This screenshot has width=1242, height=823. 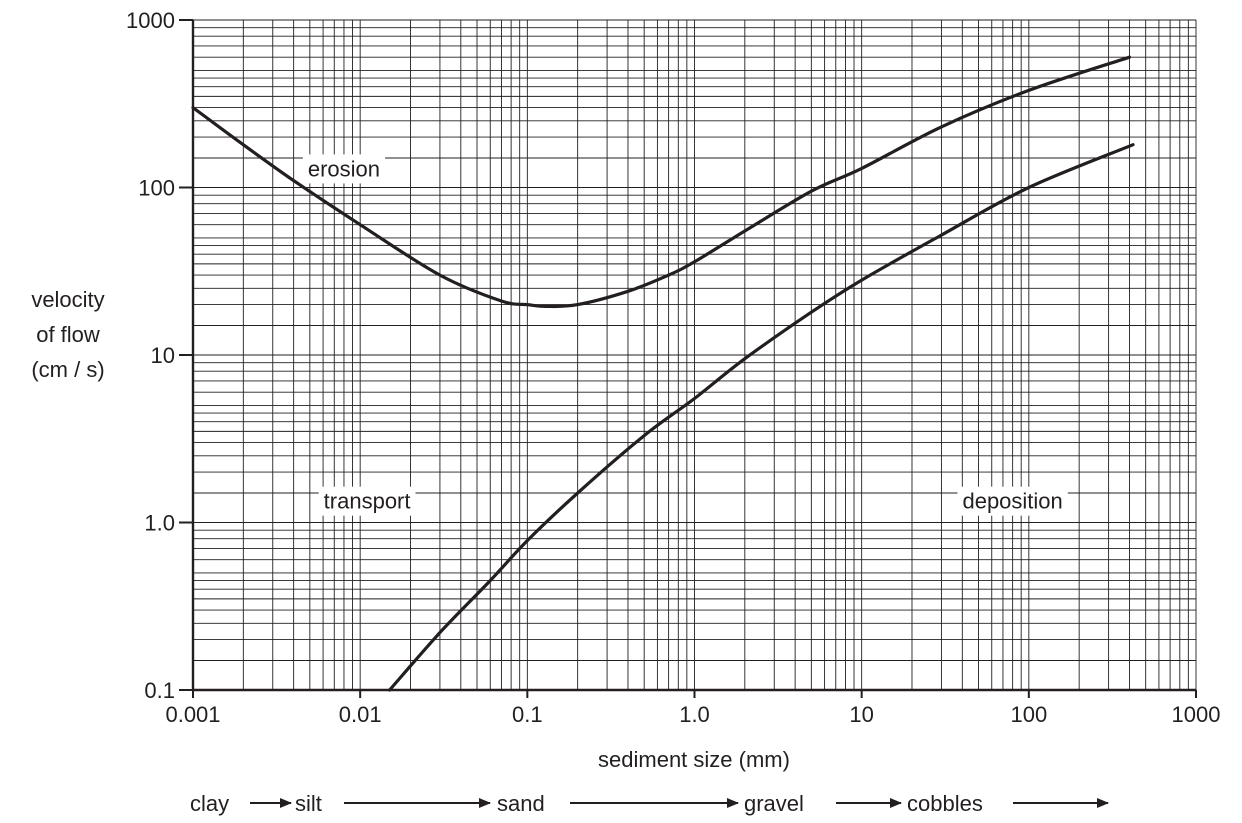 I want to click on region-label-erosion: erosion, so click(x=344, y=169).